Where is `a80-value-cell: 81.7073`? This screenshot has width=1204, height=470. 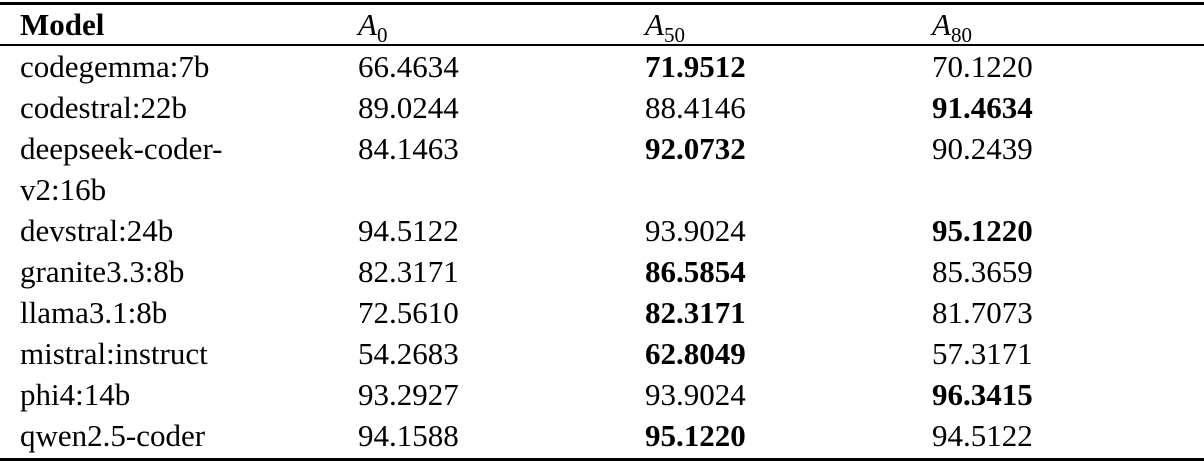 a80-value-cell: 81.7073 is located at coordinates (982, 312).